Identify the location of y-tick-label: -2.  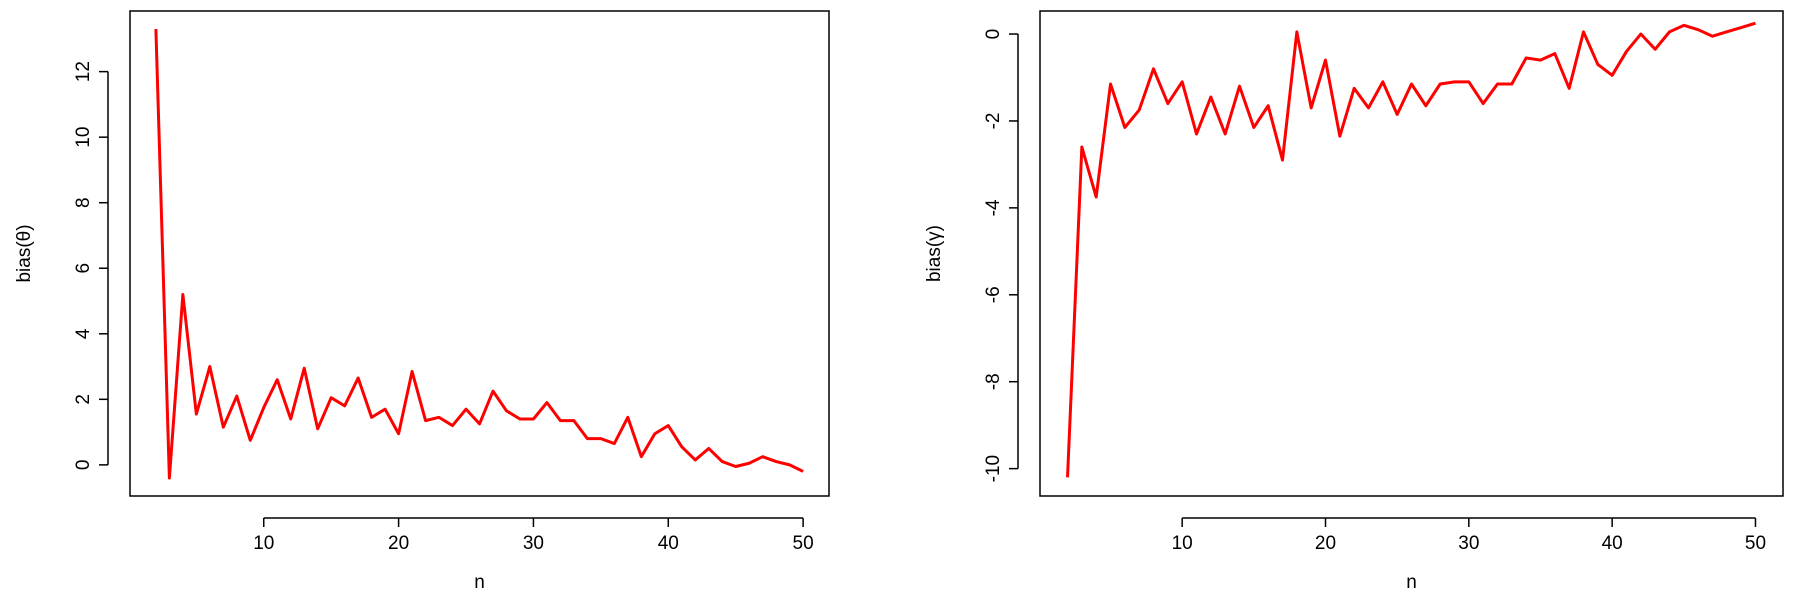
(993, 120).